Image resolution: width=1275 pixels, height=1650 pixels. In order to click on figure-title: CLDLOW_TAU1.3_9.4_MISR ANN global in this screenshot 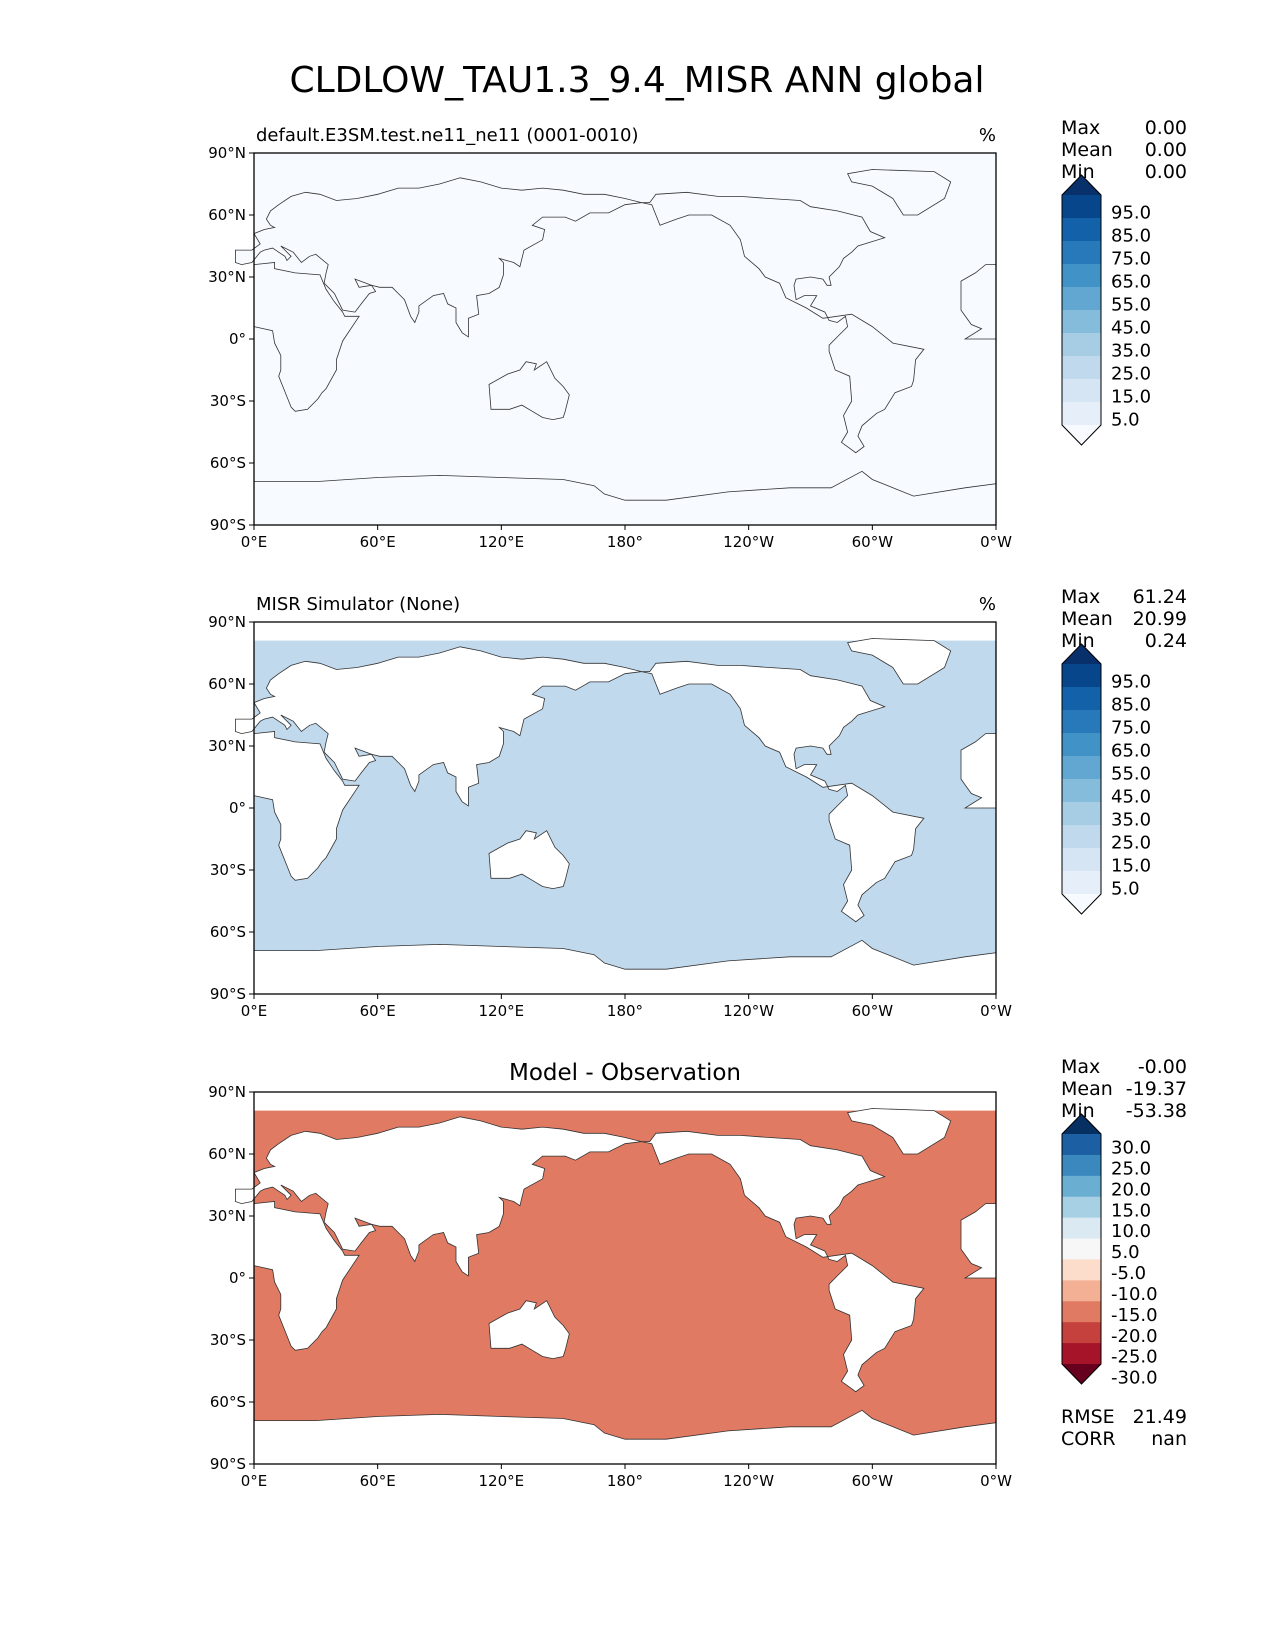, I will do `click(636, 80)`.